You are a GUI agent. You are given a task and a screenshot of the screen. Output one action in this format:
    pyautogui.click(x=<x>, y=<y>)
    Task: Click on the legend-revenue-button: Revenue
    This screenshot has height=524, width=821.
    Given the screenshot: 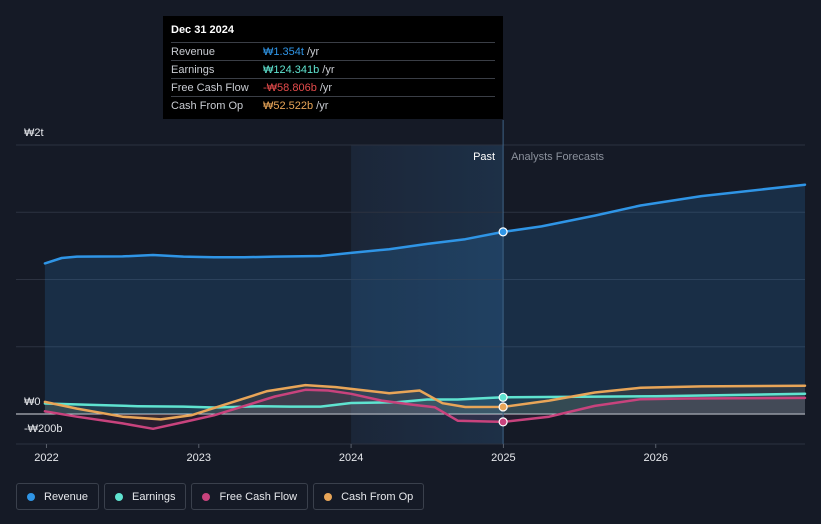 What is the action you would take?
    pyautogui.click(x=58, y=496)
    